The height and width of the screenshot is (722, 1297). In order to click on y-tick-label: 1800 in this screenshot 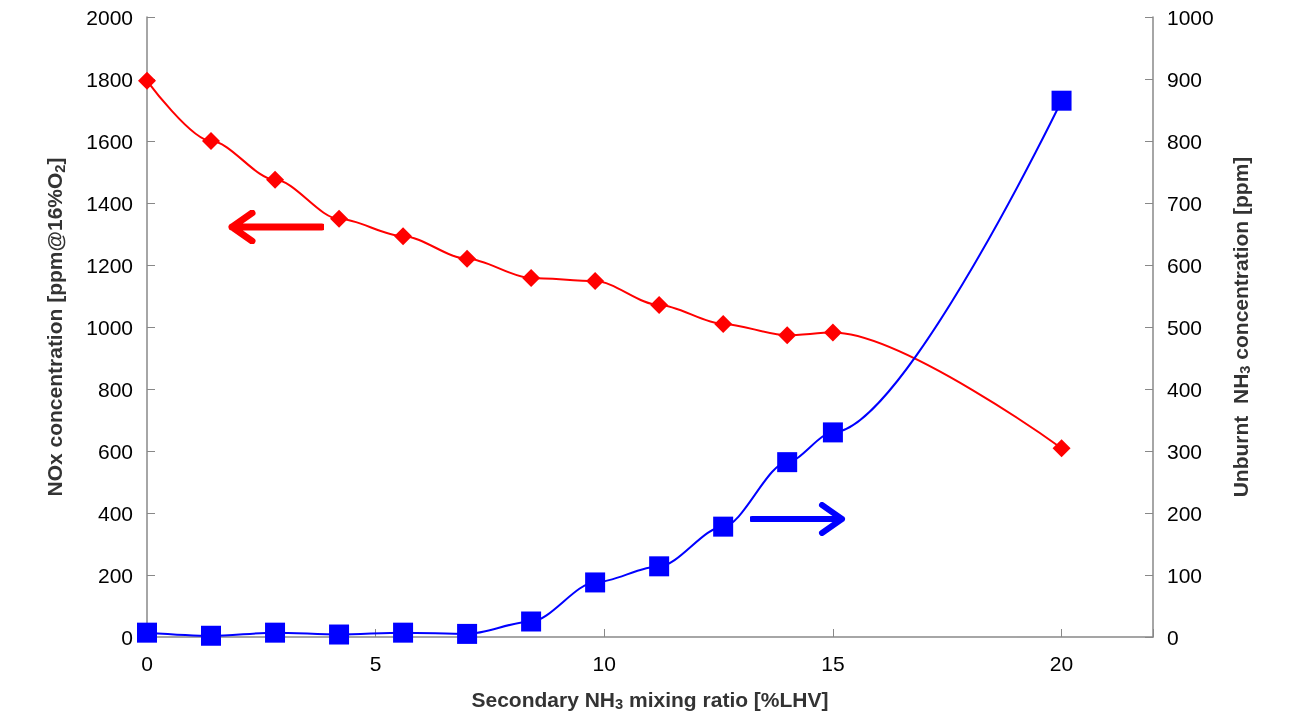, I will do `click(109, 79)`.